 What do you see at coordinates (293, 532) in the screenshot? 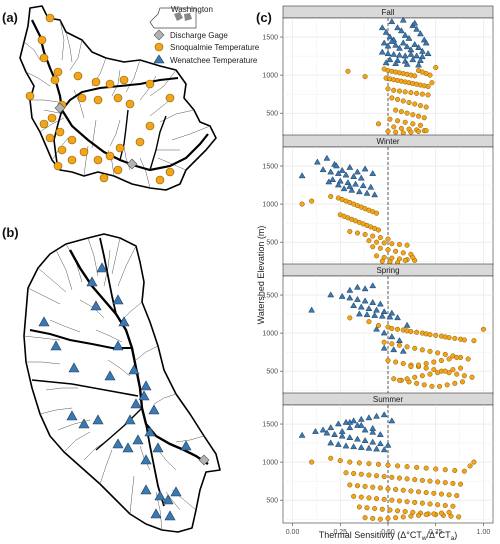
I see `x-tick-label: 0.00` at bounding box center [293, 532].